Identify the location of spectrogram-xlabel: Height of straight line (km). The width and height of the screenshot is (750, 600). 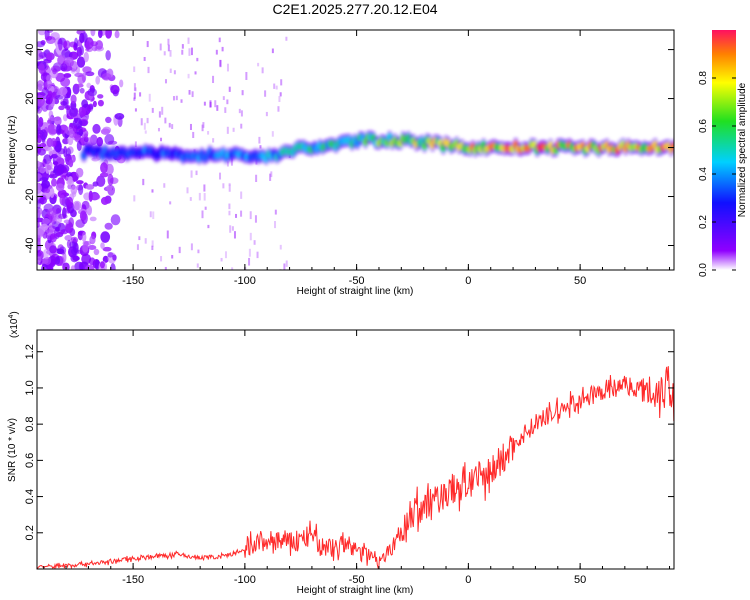
(355, 291).